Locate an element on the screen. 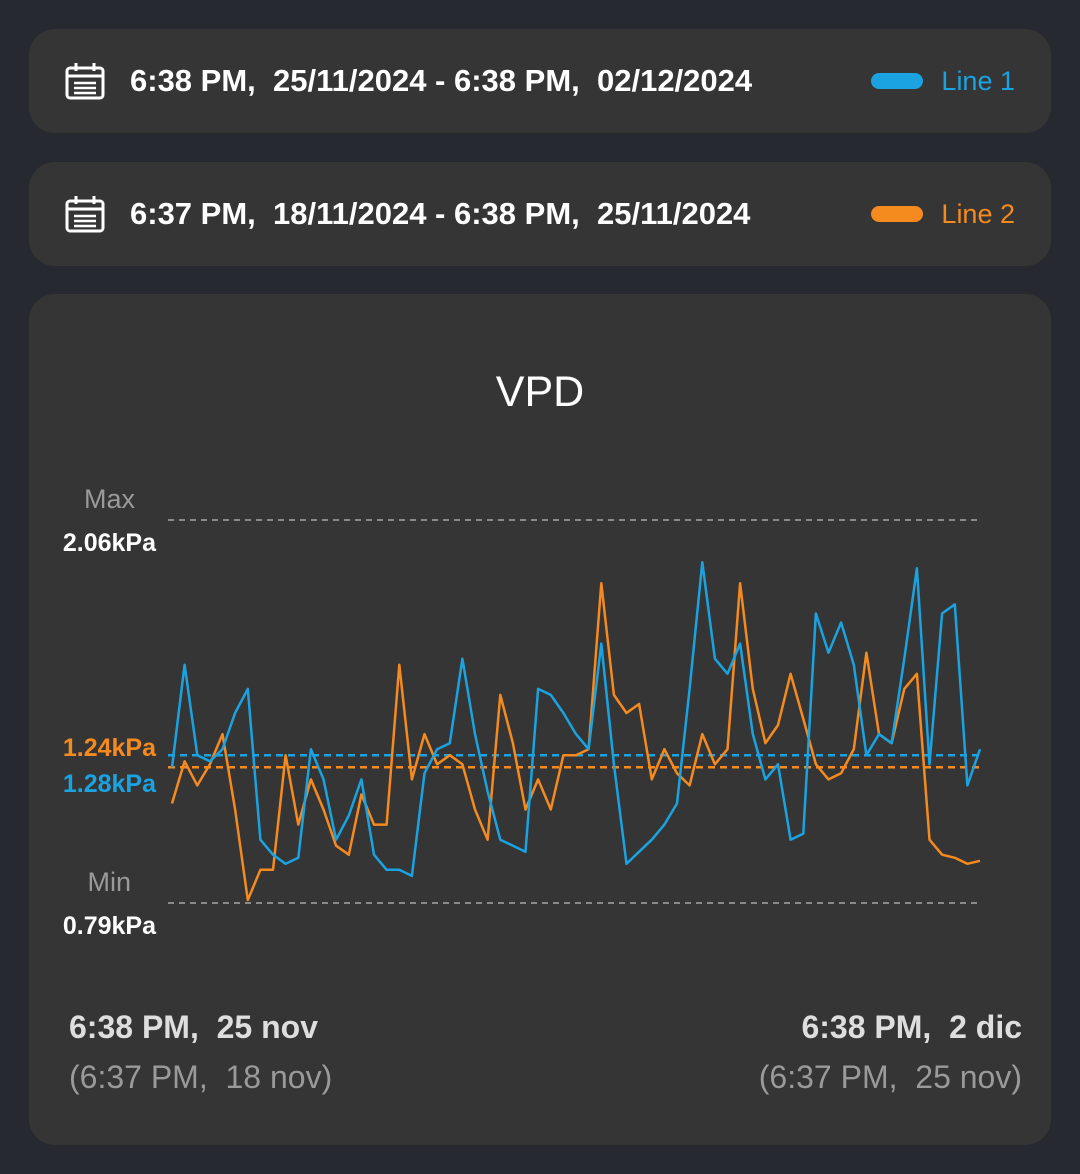 The image size is (1080, 1174). x-axis-end-compare-label: (6:37 PM, 25 nov) is located at coordinates (890, 1077).